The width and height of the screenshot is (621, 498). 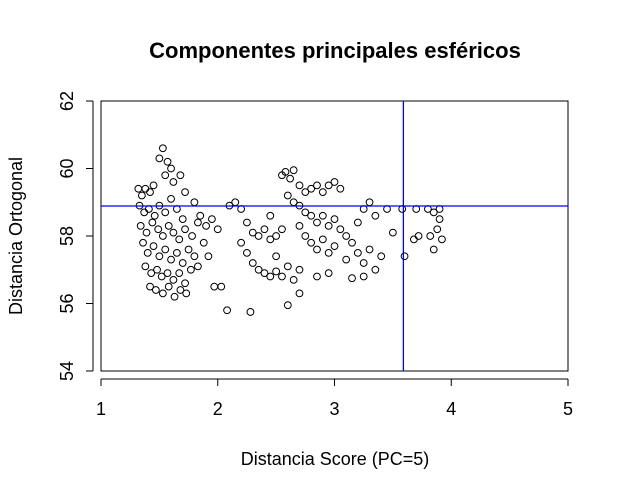 What do you see at coordinates (335, 459) in the screenshot?
I see `x-axis-label: Distancia Score (PC=5)` at bounding box center [335, 459].